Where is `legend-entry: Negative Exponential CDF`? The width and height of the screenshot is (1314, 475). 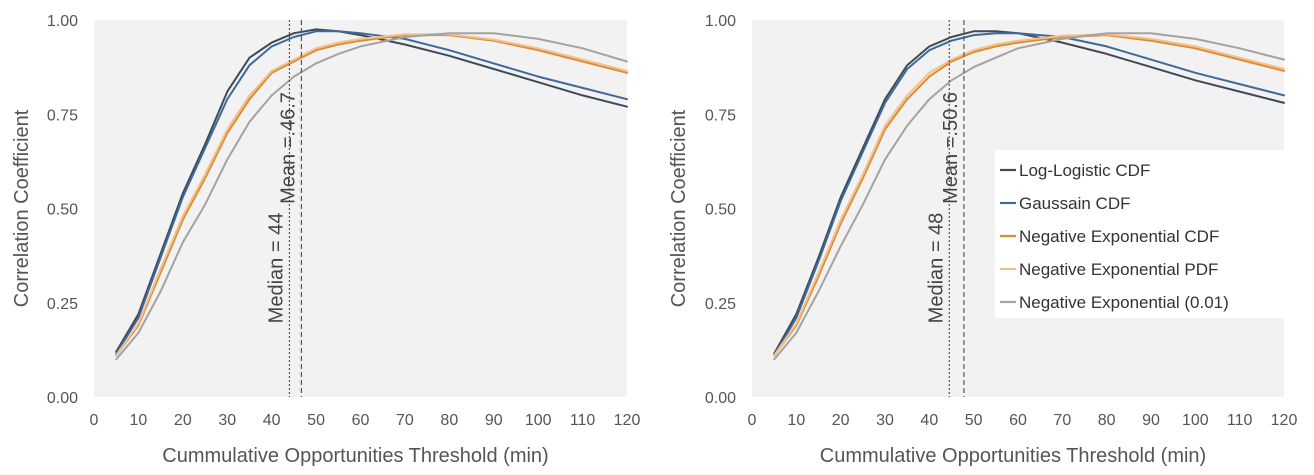 legend-entry: Negative Exponential CDF is located at coordinates (1119, 236).